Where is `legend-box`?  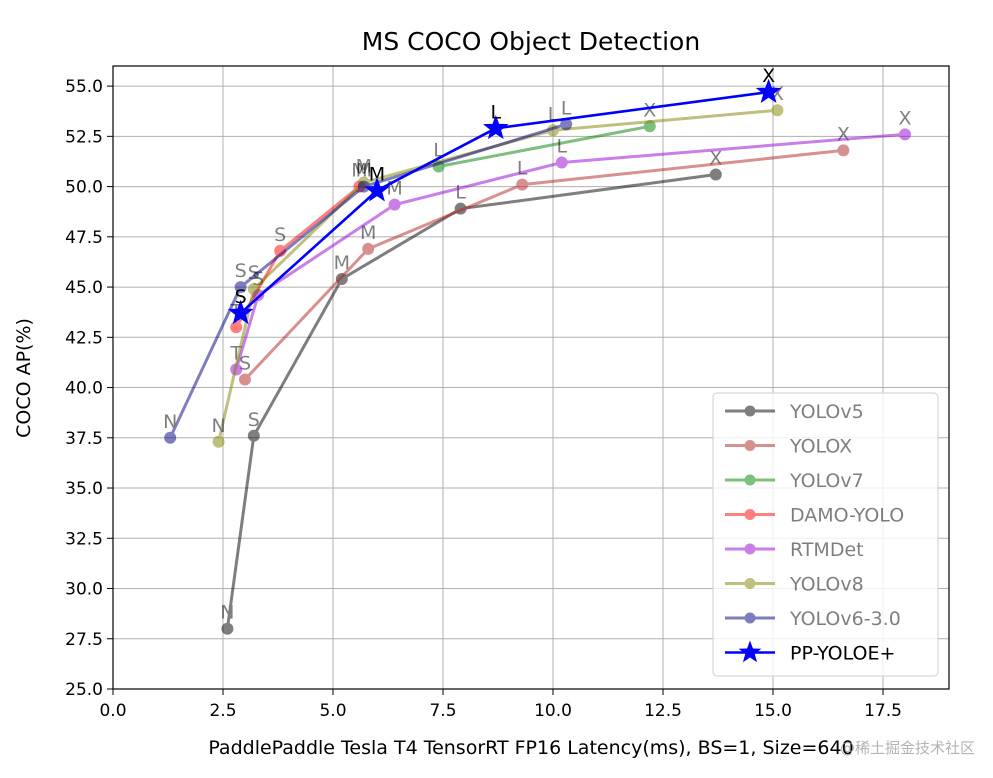 legend-box is located at coordinates (825, 534).